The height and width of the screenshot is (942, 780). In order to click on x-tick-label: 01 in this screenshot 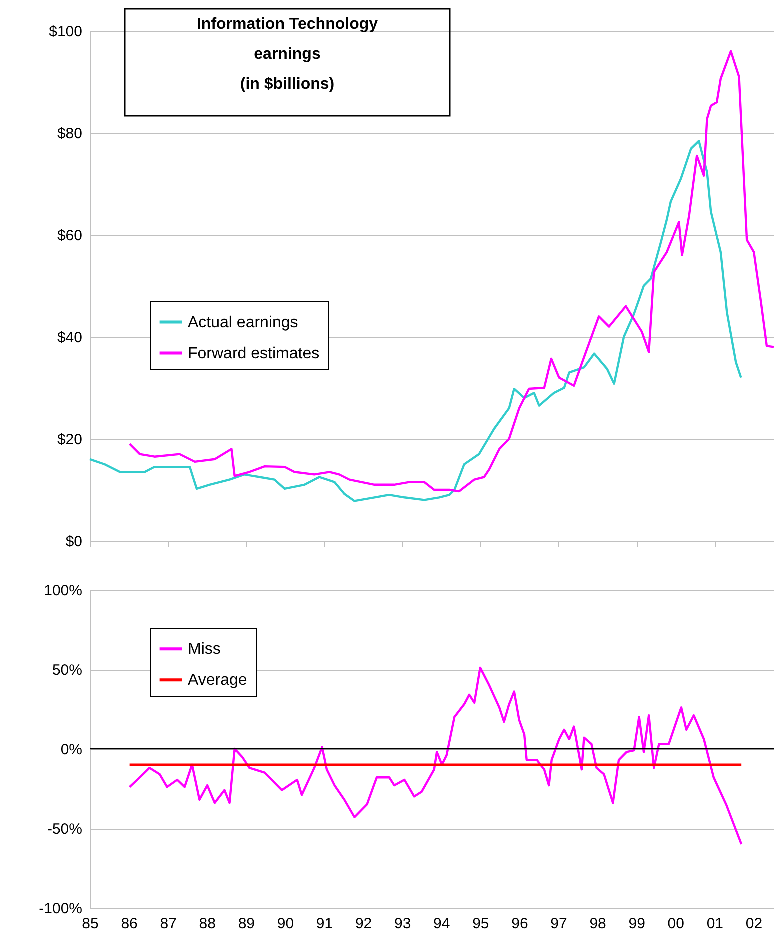, I will do `click(715, 924)`.